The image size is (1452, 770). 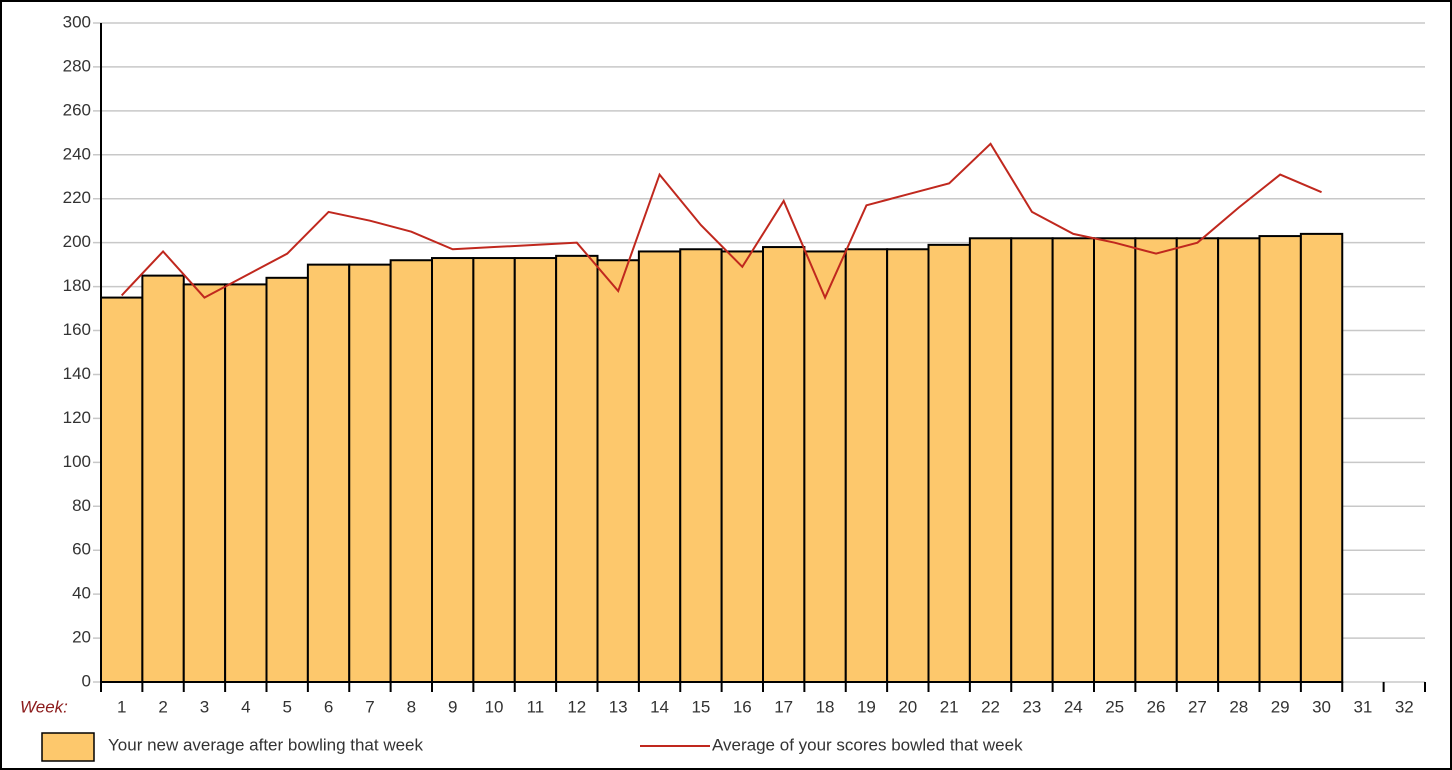 I want to click on x-axis-label: Week:, so click(x=44, y=706).